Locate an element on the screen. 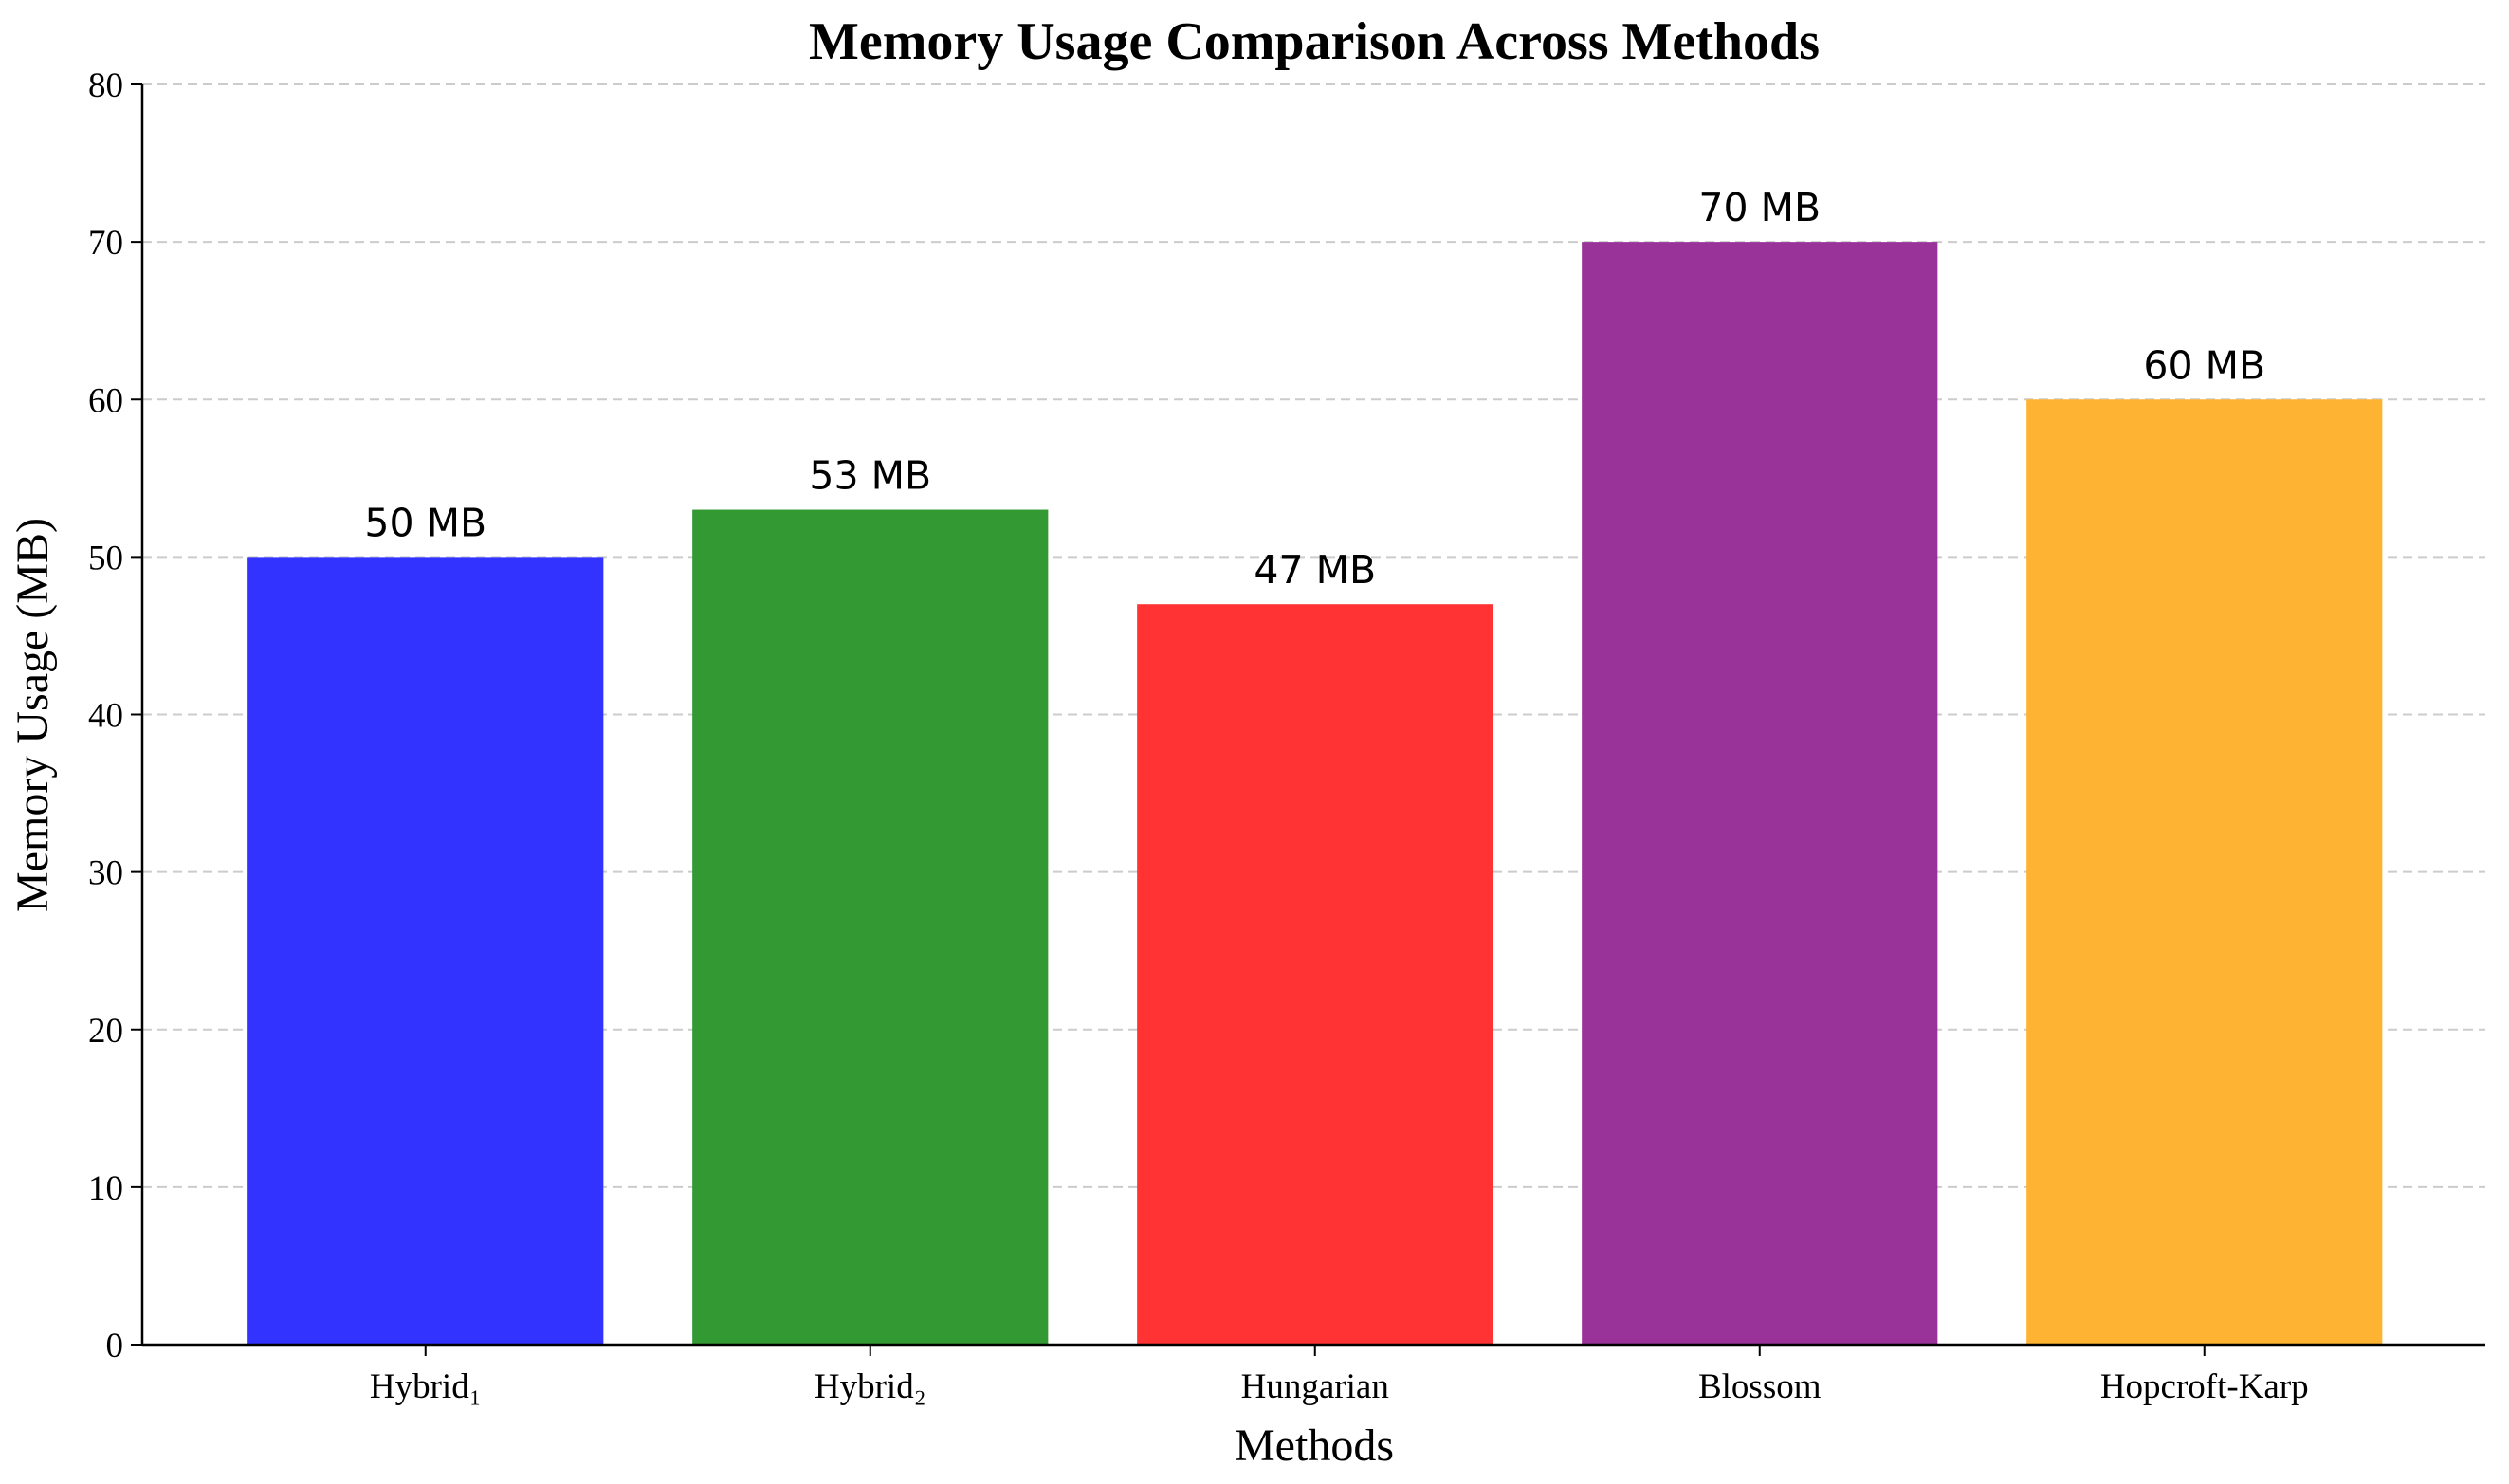 Image resolution: width=2509 pixels, height=1484 pixels. y-tick-label: 80 is located at coordinates (105, 85).